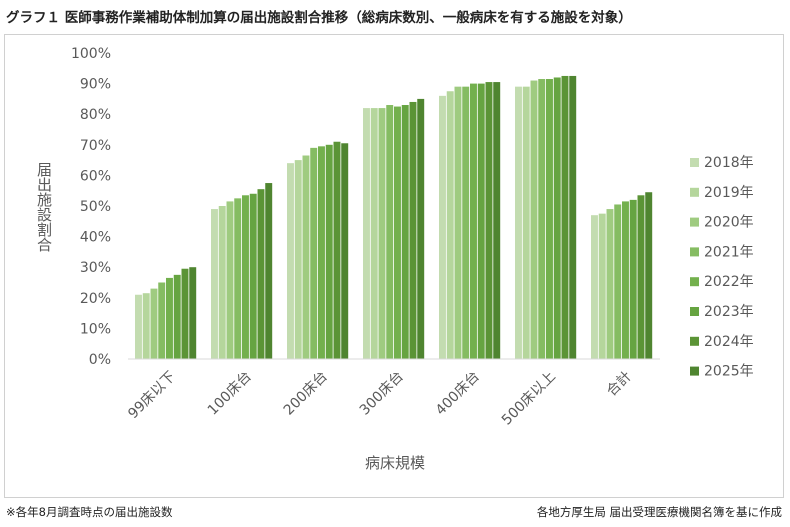 This screenshot has height=527, width=790. Describe the element at coordinates (458, 394) in the screenshot. I see `x-tick-label: 400床台` at that location.